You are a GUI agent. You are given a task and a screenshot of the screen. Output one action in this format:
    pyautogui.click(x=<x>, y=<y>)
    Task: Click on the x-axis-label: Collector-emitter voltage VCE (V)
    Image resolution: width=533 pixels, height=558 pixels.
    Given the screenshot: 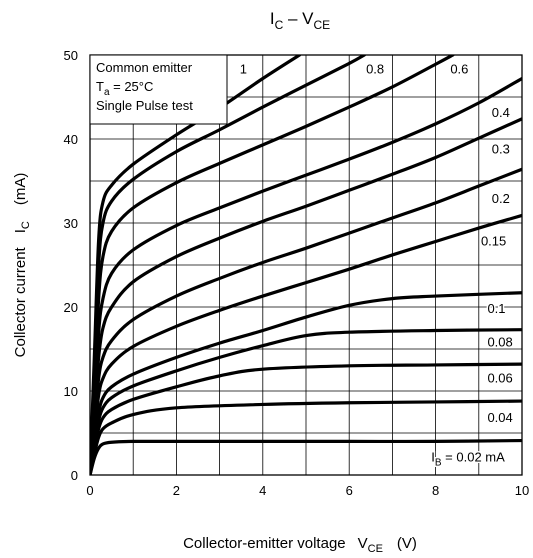 What is the action you would take?
    pyautogui.click(x=300, y=545)
    